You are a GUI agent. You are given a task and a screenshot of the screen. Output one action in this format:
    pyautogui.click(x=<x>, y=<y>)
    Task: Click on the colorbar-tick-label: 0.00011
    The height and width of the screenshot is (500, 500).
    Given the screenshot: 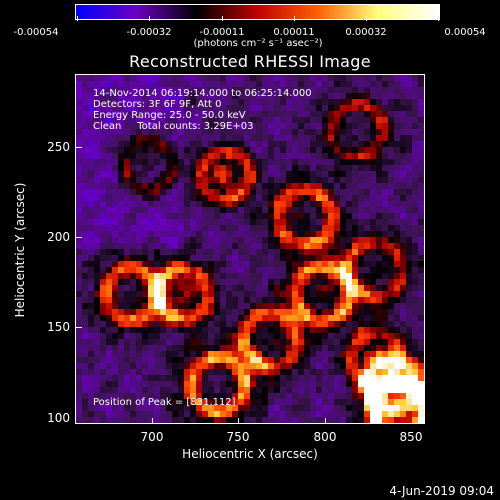 What is the action you would take?
    pyautogui.click(x=294, y=32)
    